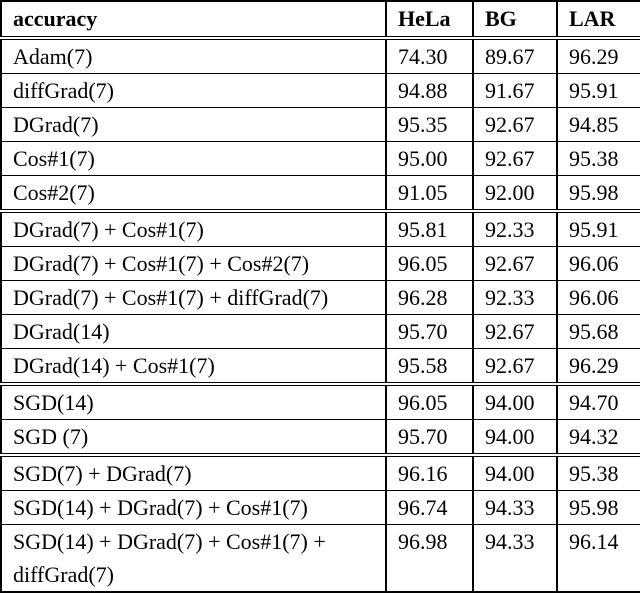 The height and width of the screenshot is (593, 640). I want to click on table-row: DGrad(14) 95.70 92.67 95.68, so click(320, 331).